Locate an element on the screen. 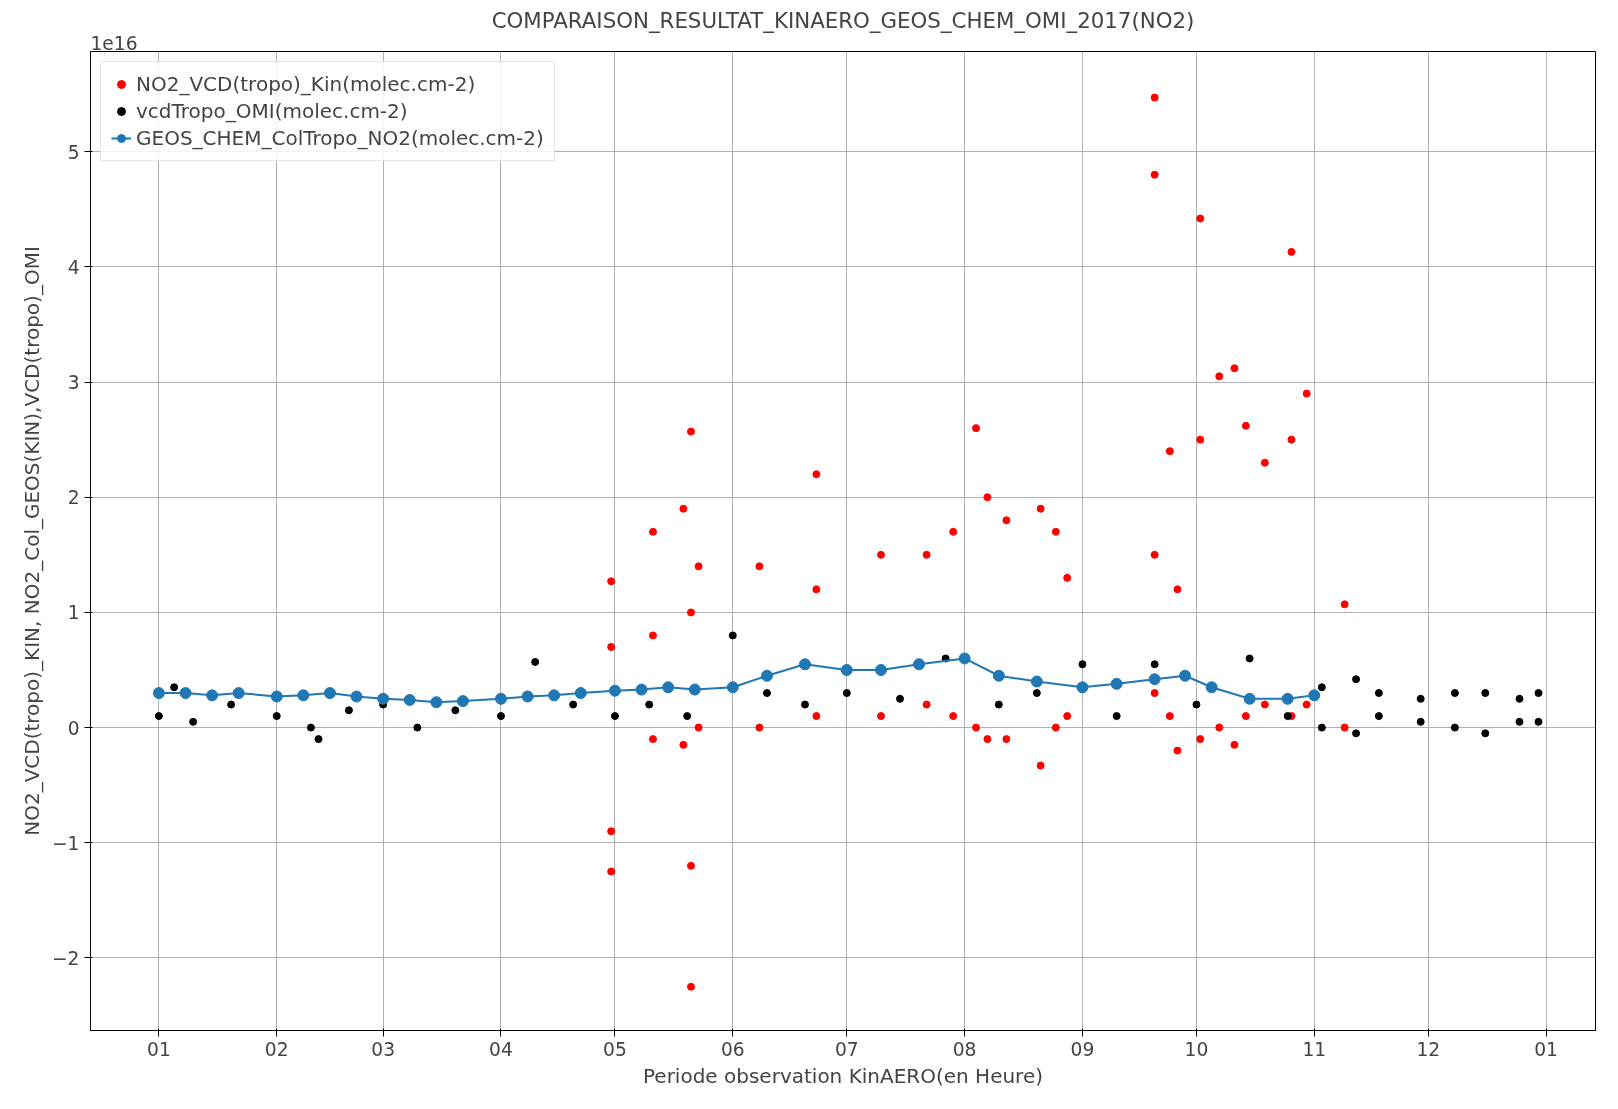 This screenshot has height=1109, width=1618. y-tick-label: 3 is located at coordinates (73, 383).